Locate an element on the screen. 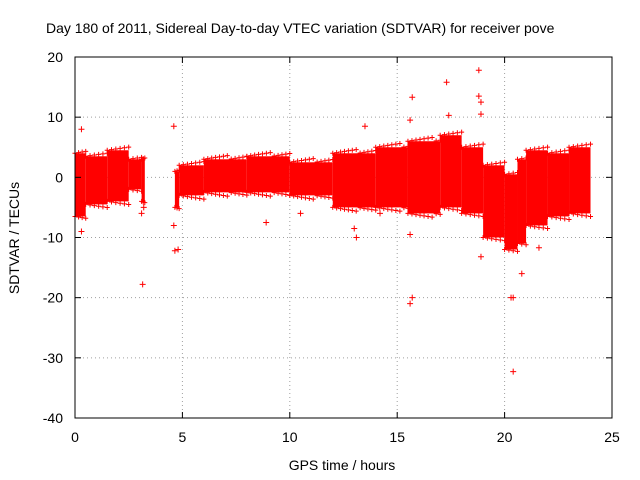 Image resolution: width=640 pixels, height=480 pixels. y-tick-label: -40 is located at coordinates (53, 418).